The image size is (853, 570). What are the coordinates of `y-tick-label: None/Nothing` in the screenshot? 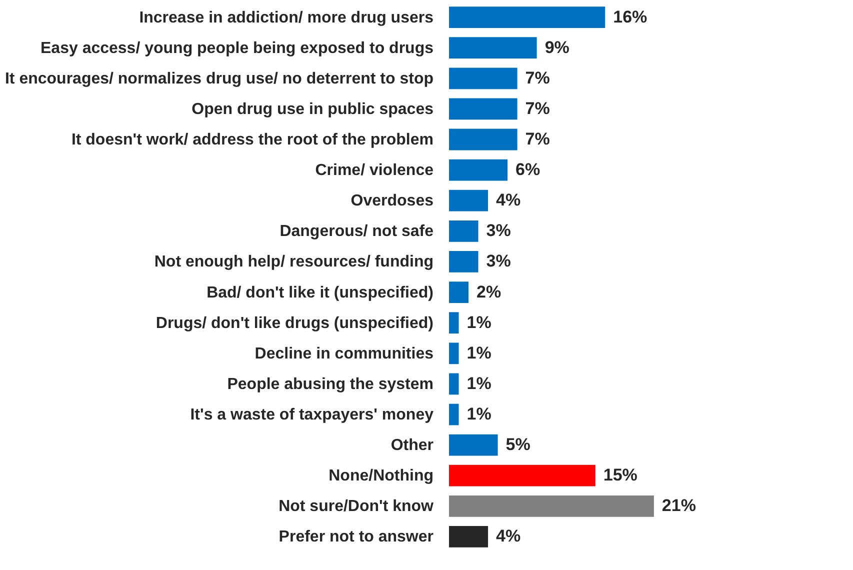 It's located at (381, 476).